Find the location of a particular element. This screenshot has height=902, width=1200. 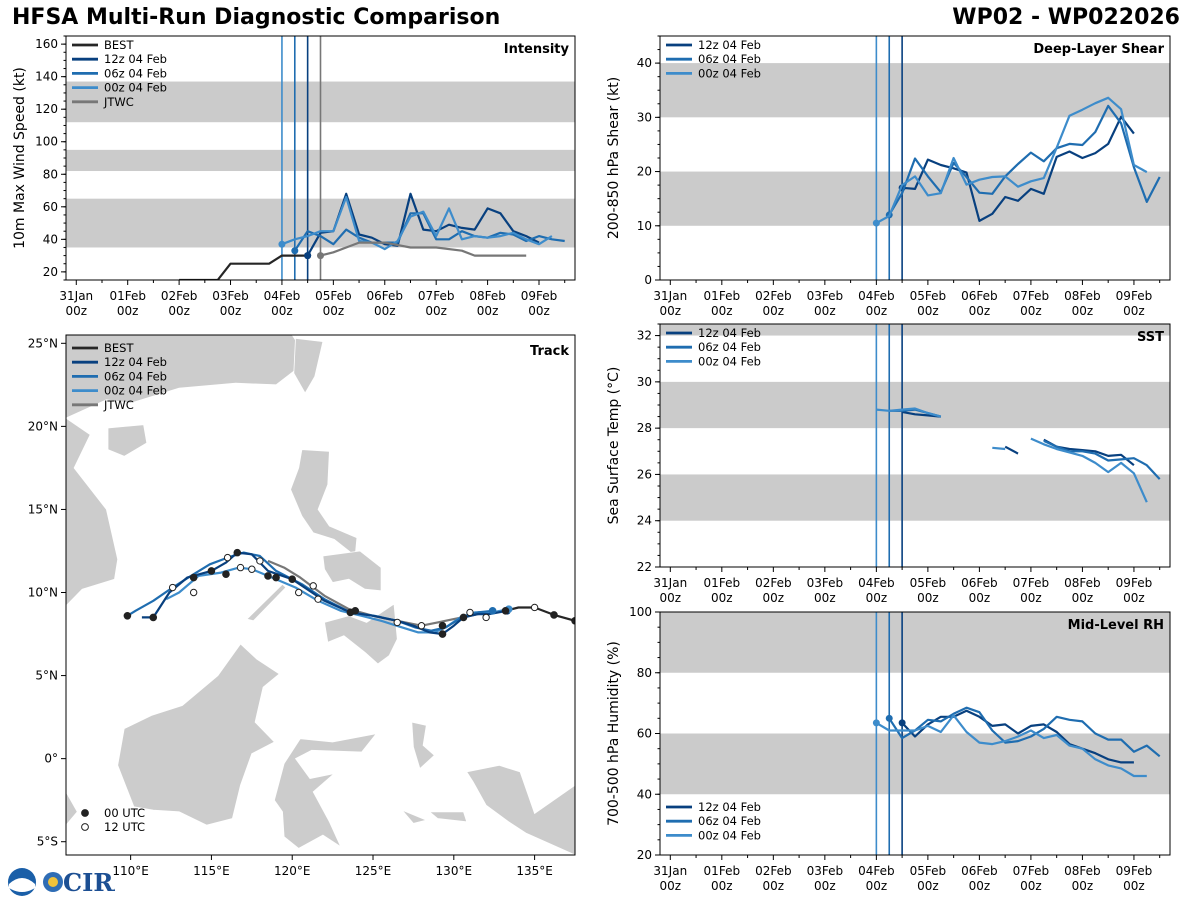

rh-legend-label: 12z 04 Feb is located at coordinates (729, 807).